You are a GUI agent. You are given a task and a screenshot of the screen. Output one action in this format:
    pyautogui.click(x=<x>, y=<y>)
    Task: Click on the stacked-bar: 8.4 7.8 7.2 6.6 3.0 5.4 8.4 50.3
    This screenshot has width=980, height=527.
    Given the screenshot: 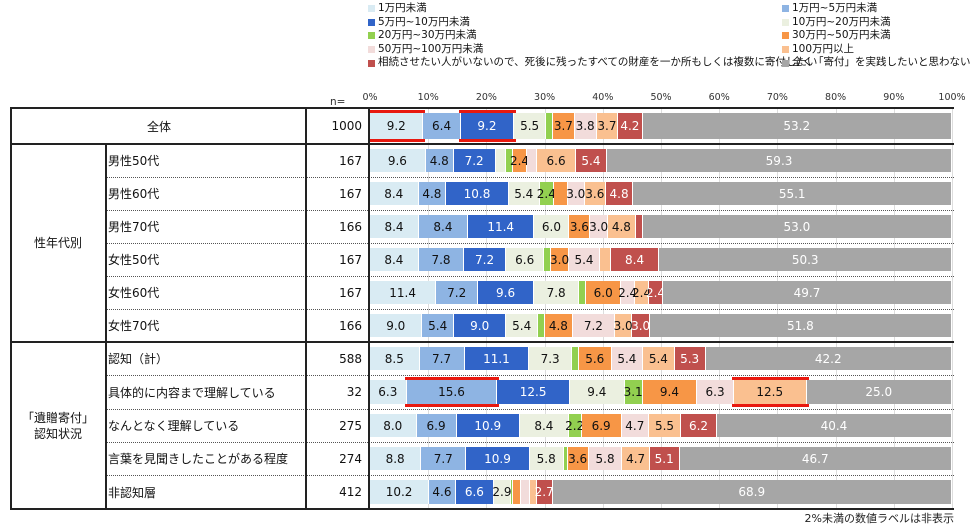 What is the action you would take?
    pyautogui.click(x=661, y=259)
    